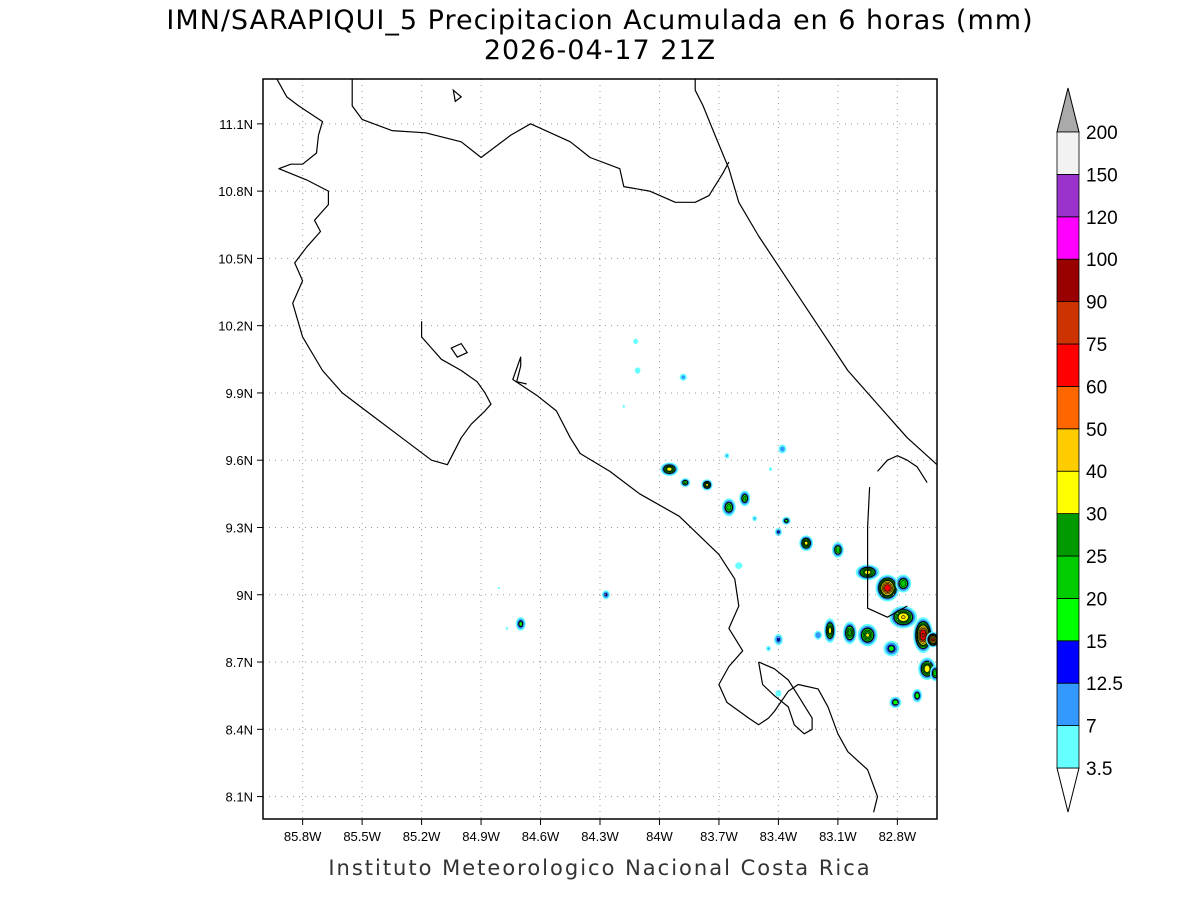 The width and height of the screenshot is (1200, 900). What do you see at coordinates (1096, 557) in the screenshot?
I see `colorbar-label: 25` at bounding box center [1096, 557].